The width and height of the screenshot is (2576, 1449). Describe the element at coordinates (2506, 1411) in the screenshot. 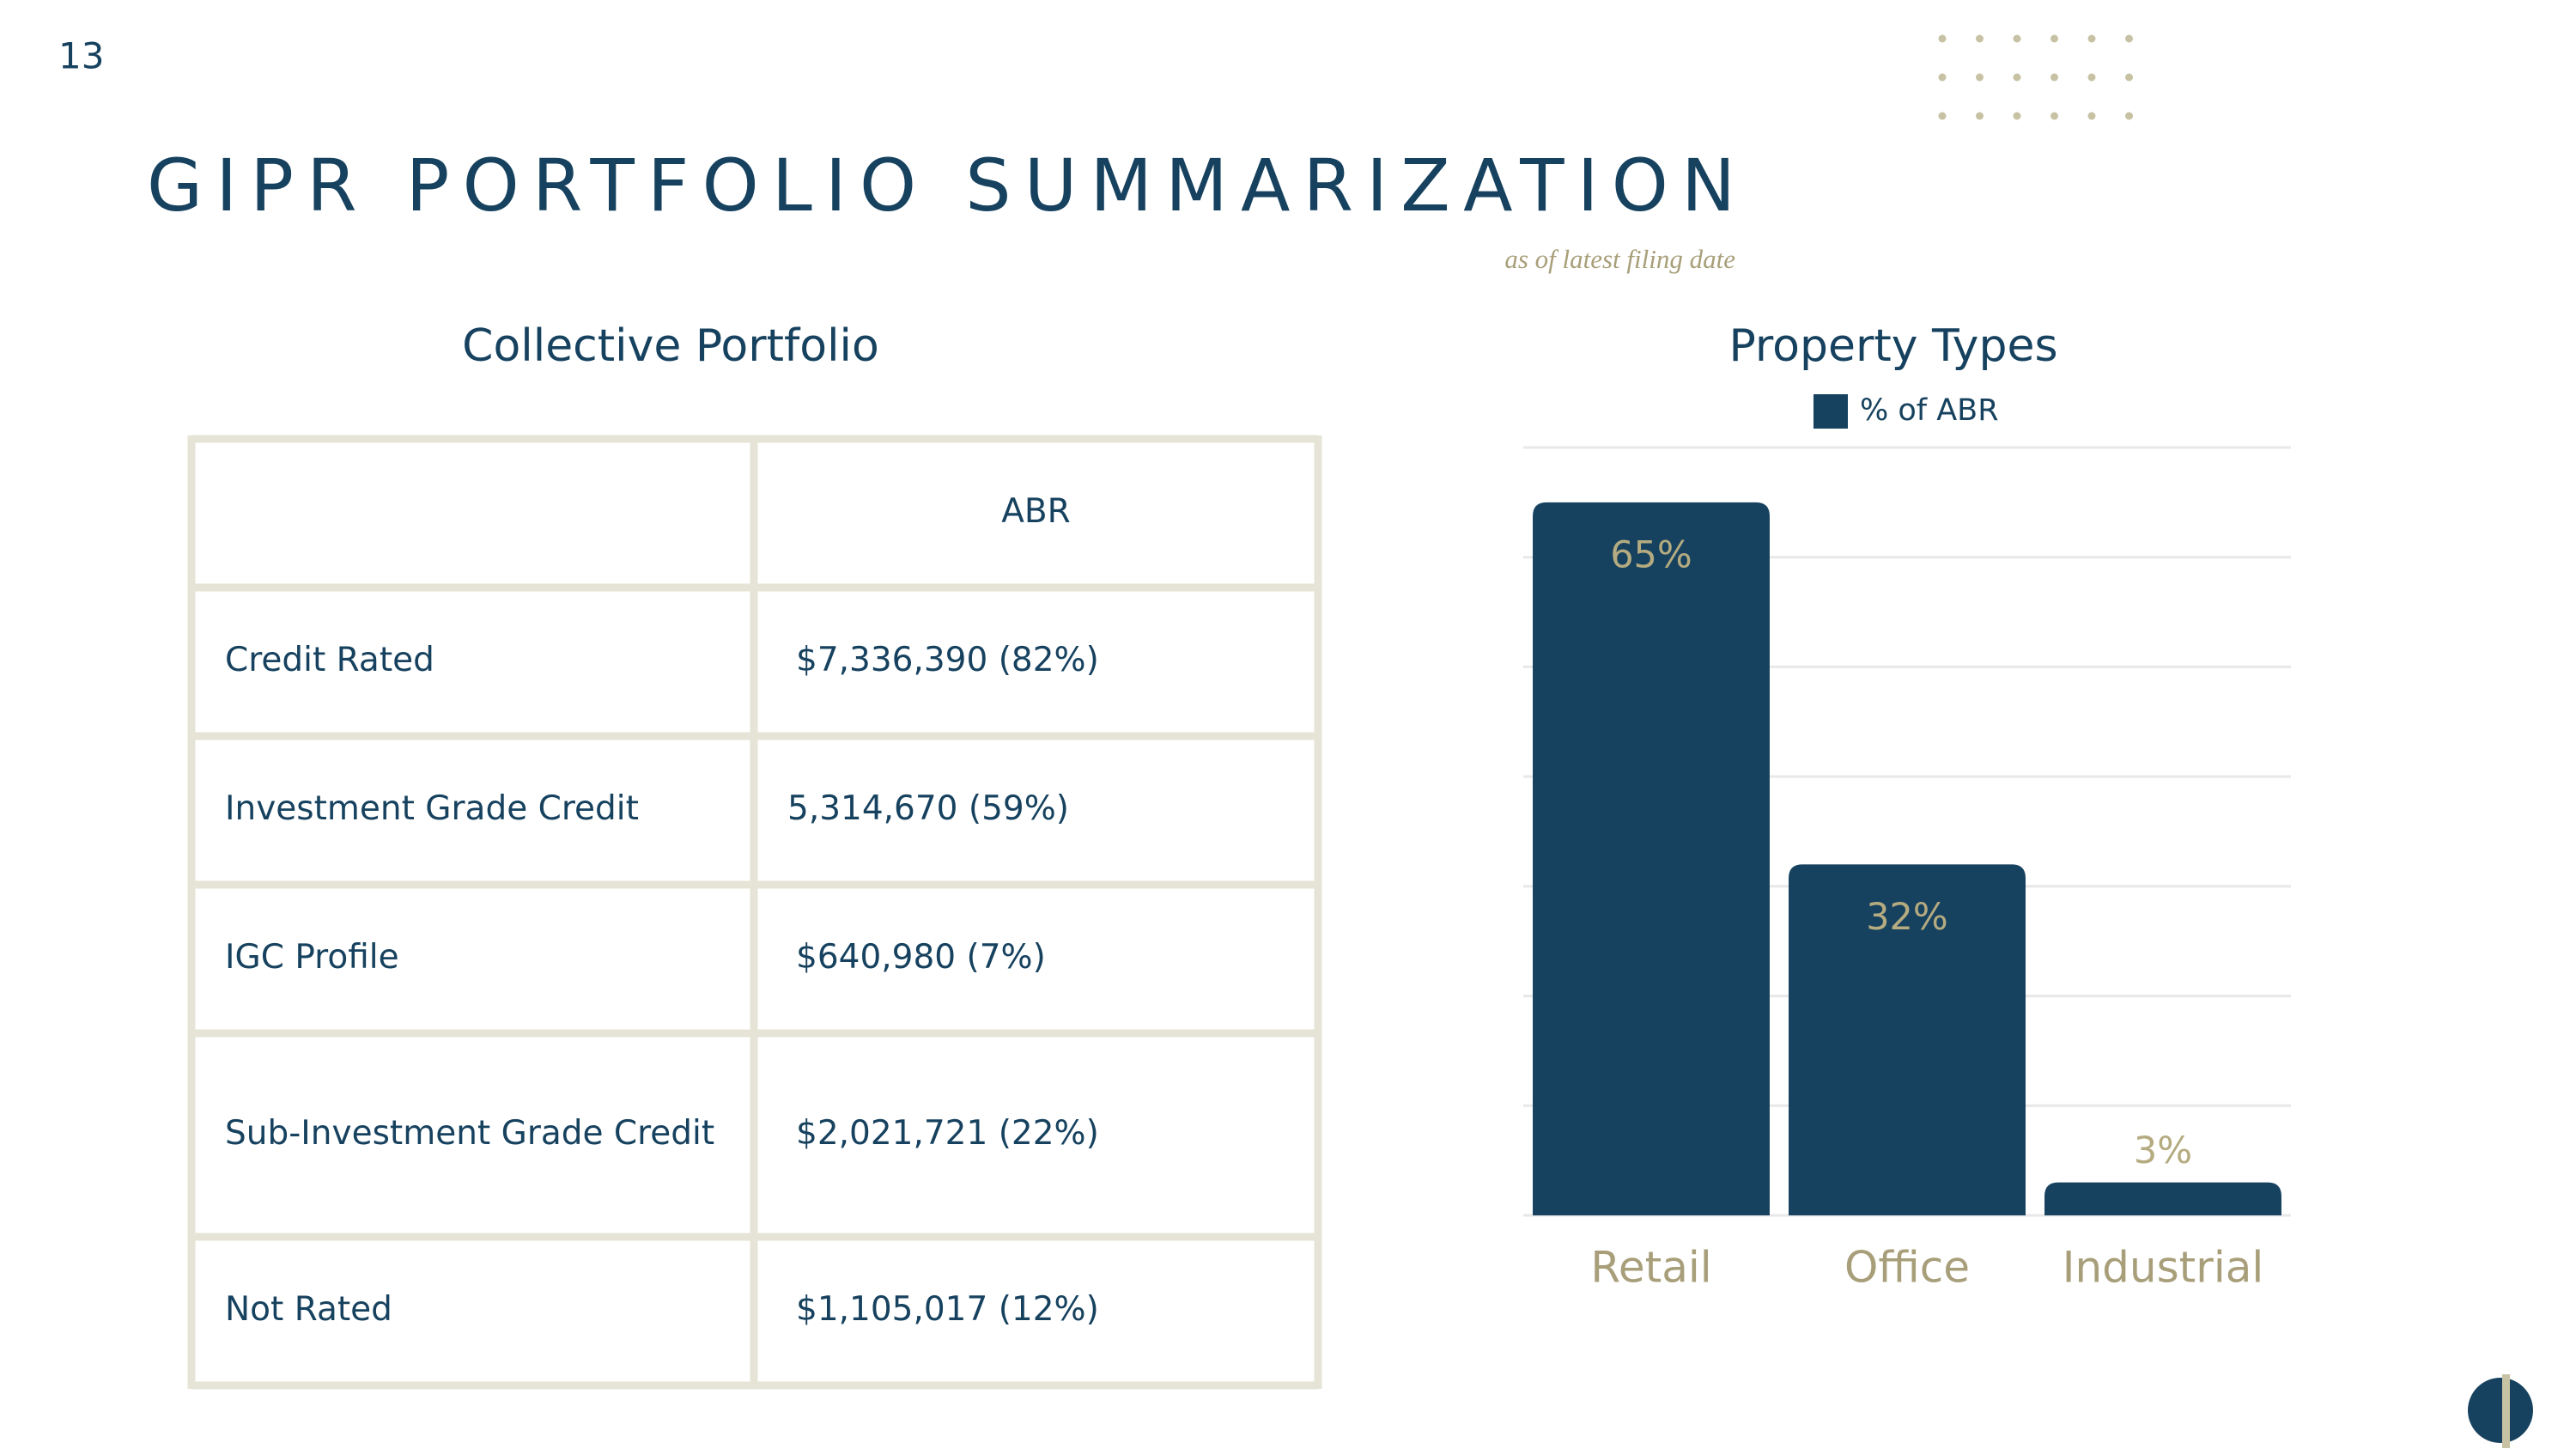

I see `logo-bar` at that location.